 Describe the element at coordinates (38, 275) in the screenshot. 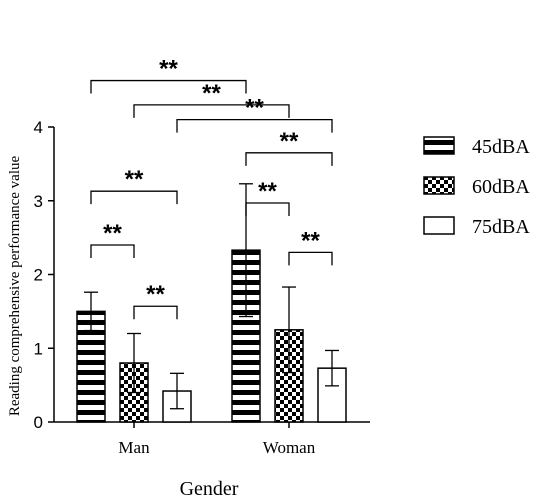

I see `y-tick-label: 2` at that location.